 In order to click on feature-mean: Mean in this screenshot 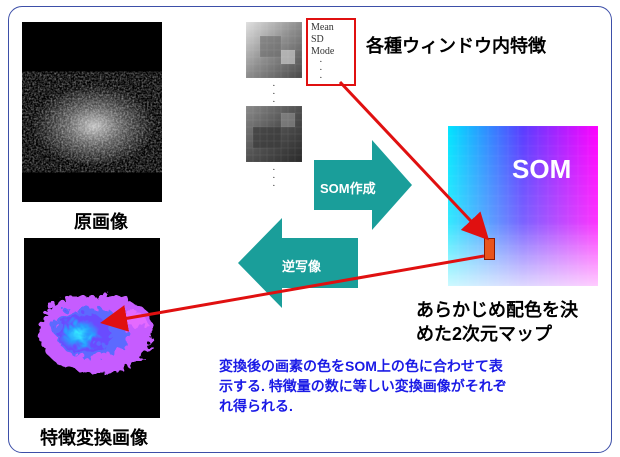, I will do `click(322, 27)`.